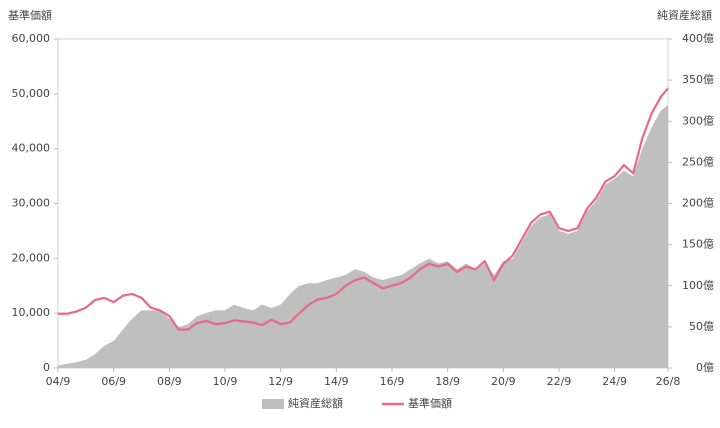  Describe the element at coordinates (31, 38) in the screenshot. I see `y-tick-label: 60,000` at that location.